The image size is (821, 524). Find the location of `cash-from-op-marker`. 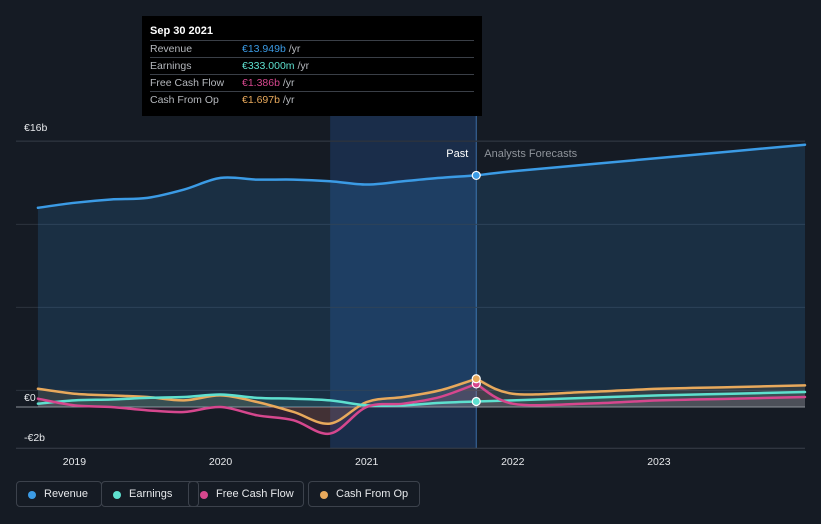

cash-from-op-marker is located at coordinates (476, 379).